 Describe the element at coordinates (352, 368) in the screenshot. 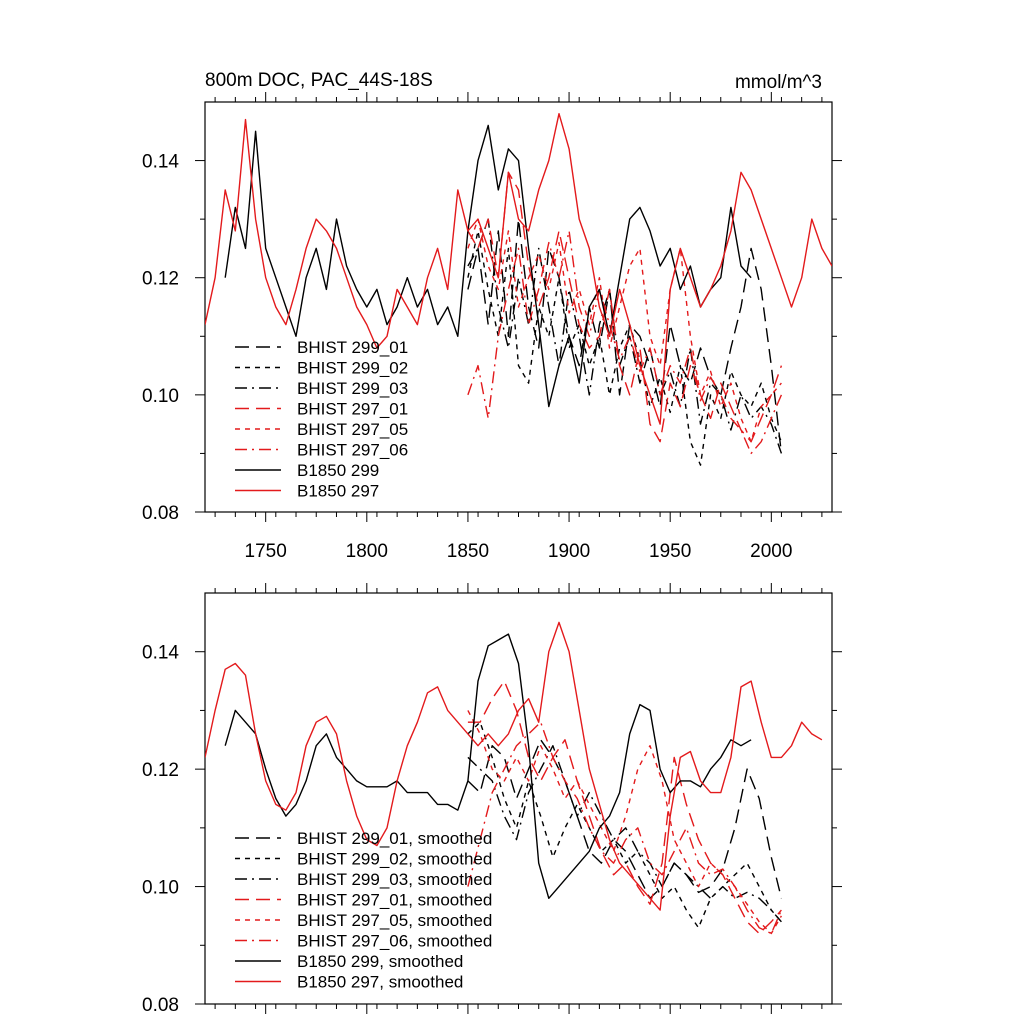

I see `legend-label: BHIST 299_02` at that location.